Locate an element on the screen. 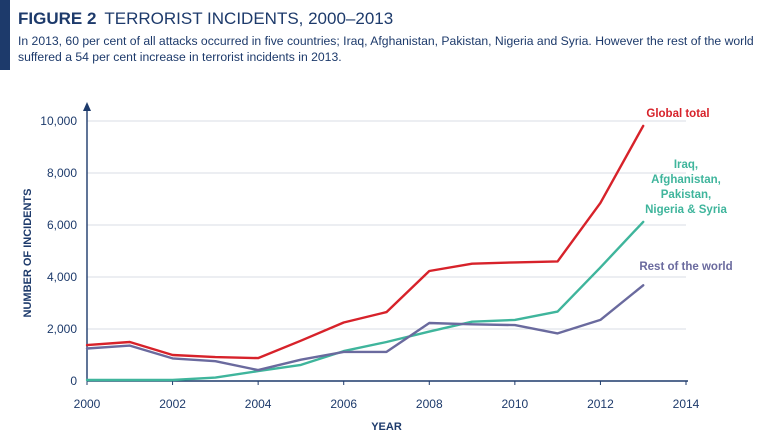 The height and width of the screenshot is (433, 770). y-tick-label: 6,000 is located at coordinates (62, 225).